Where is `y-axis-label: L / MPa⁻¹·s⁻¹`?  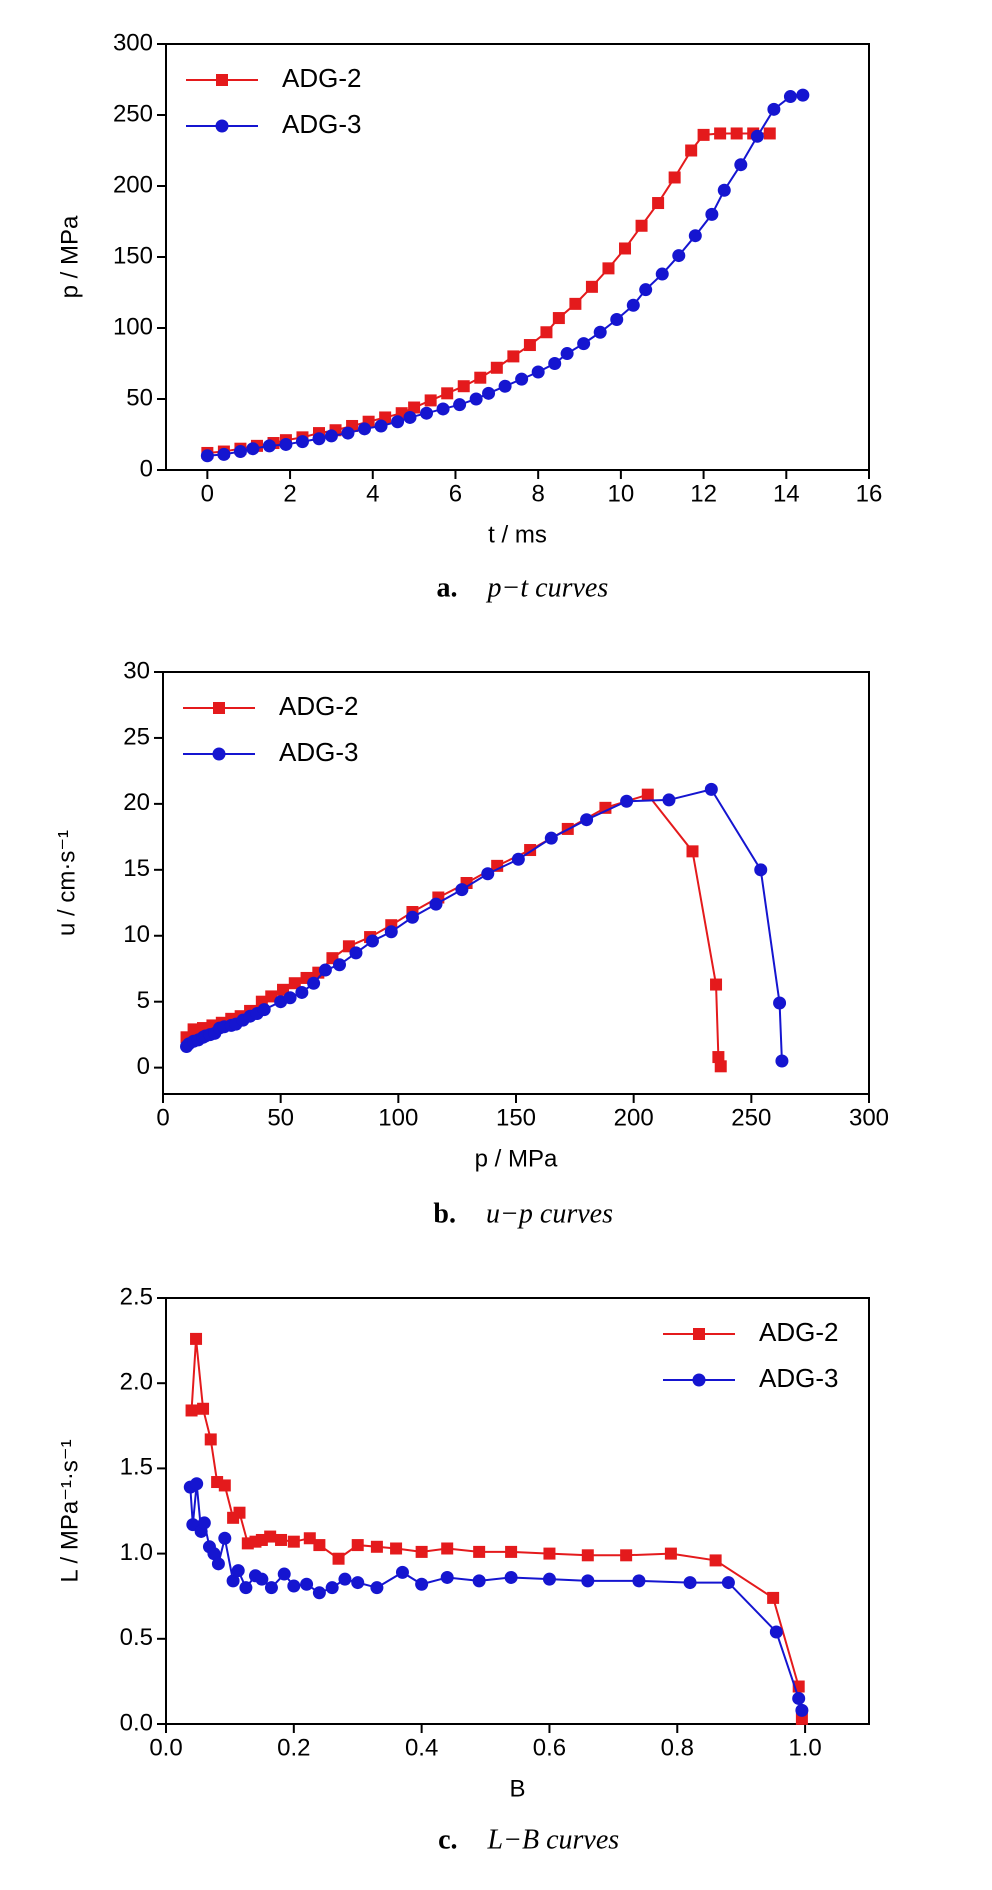
y-axis-label: L / MPa⁻¹·s⁻¹ is located at coordinates (69, 1510).